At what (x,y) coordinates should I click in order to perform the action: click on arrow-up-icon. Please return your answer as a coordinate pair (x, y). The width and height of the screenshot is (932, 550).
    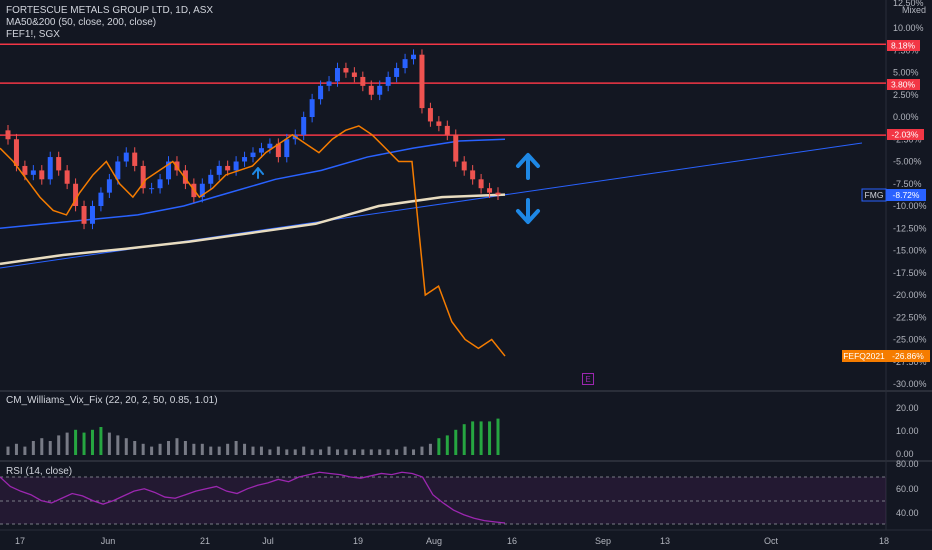
    Looking at the image, I should click on (528, 166).